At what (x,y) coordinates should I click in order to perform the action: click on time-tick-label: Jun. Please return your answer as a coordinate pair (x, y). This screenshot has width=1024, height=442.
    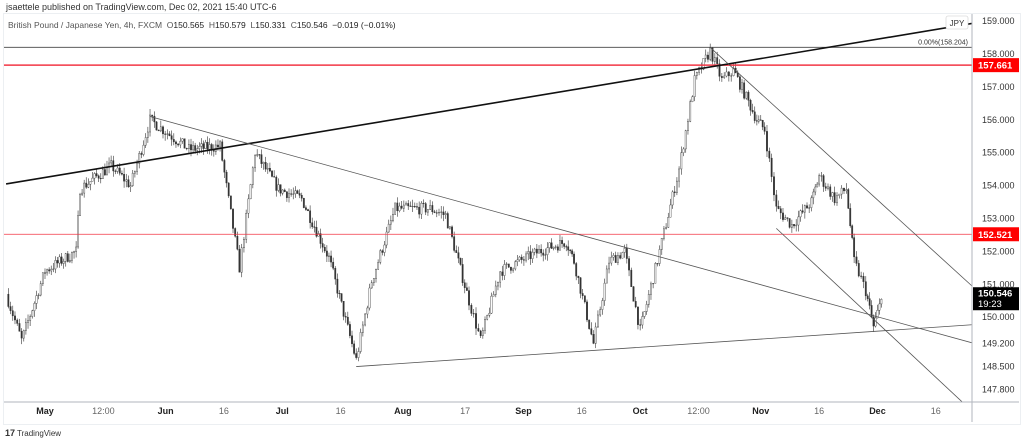
    Looking at the image, I should click on (166, 411).